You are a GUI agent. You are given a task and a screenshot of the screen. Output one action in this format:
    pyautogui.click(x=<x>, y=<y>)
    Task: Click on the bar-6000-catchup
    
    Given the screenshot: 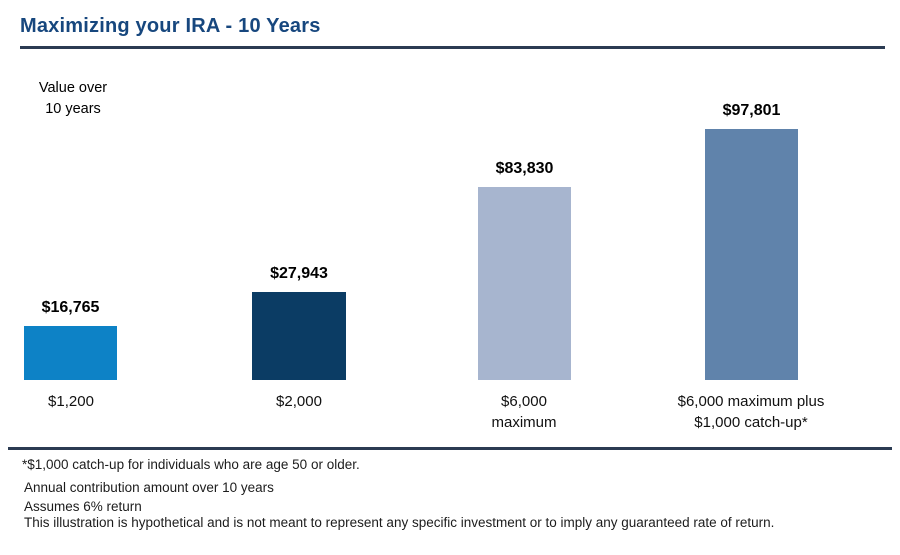 What is the action you would take?
    pyautogui.click(x=751, y=254)
    